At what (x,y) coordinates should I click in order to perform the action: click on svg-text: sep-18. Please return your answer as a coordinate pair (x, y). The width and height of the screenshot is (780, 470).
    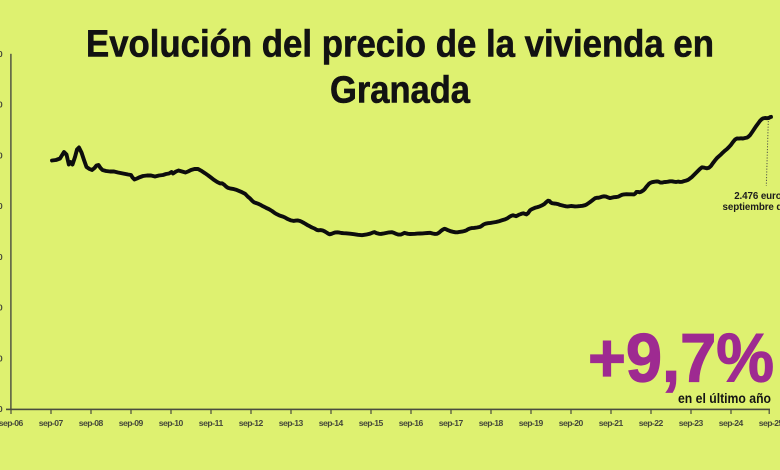
    Looking at the image, I should click on (491, 423).